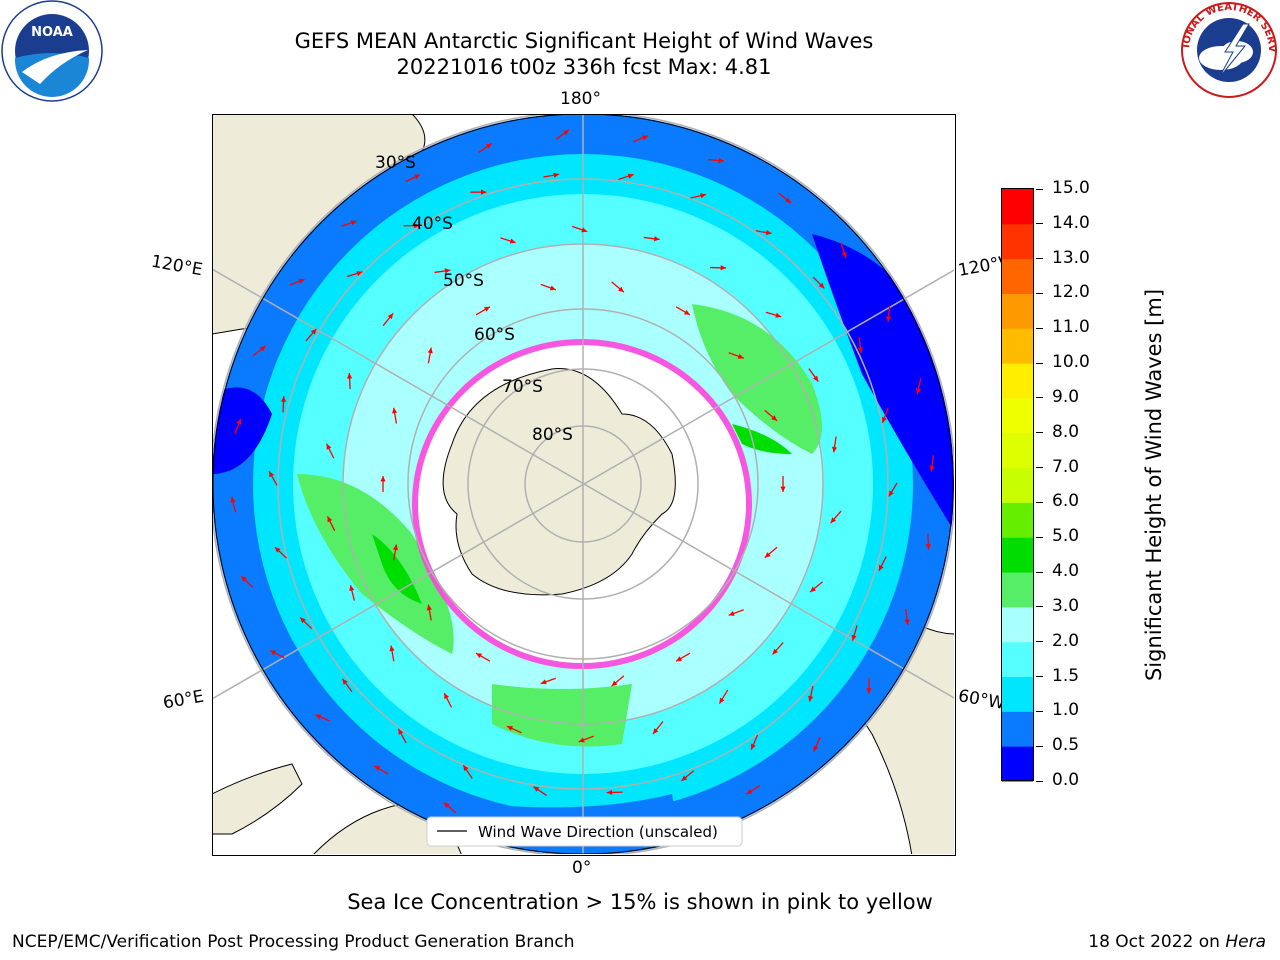 This screenshot has height=960, width=1280. I want to click on colorbar-tick-label: 2.0, so click(1066, 640).